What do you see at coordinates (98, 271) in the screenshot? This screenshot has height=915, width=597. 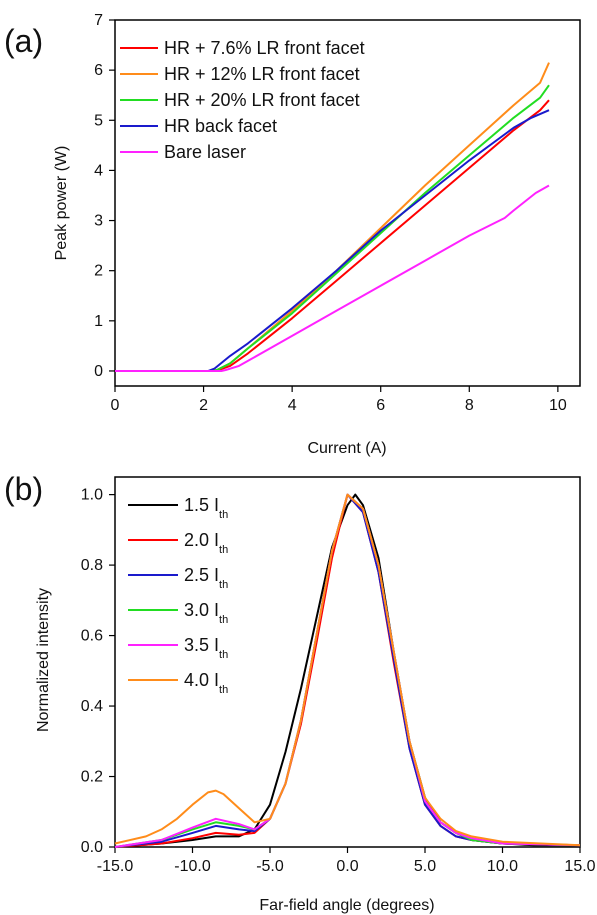 I see `panel-a-y-tick-label: 2` at bounding box center [98, 271].